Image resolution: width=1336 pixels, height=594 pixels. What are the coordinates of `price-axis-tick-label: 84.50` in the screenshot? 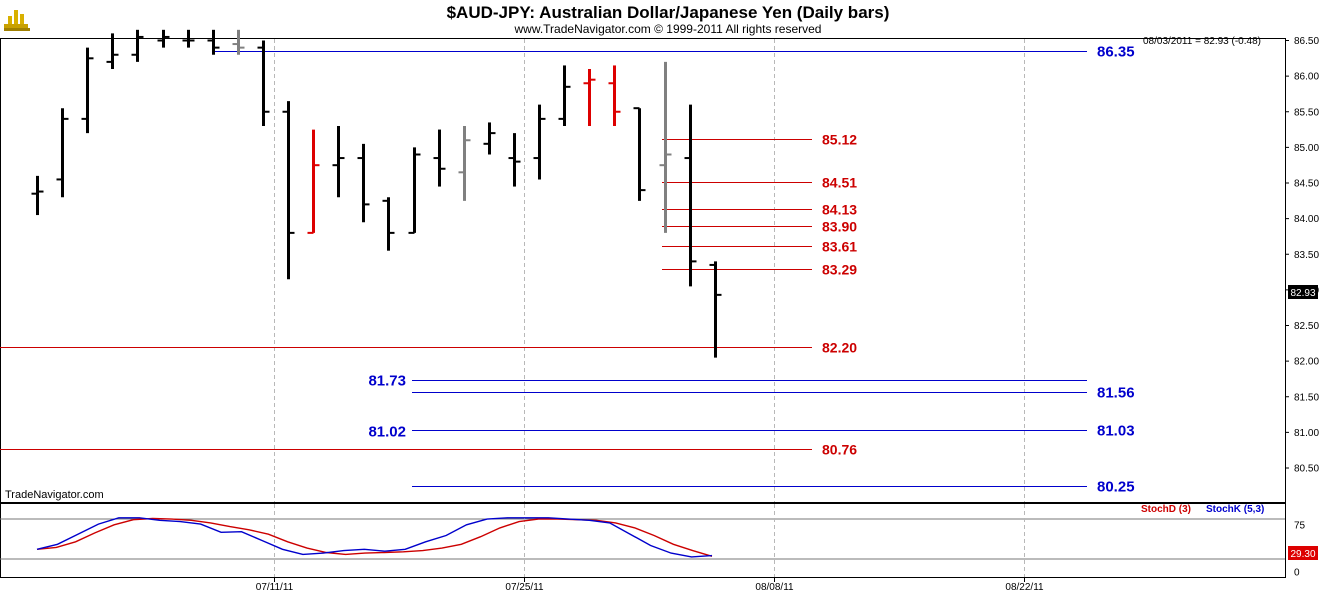 It's located at (1306, 184).